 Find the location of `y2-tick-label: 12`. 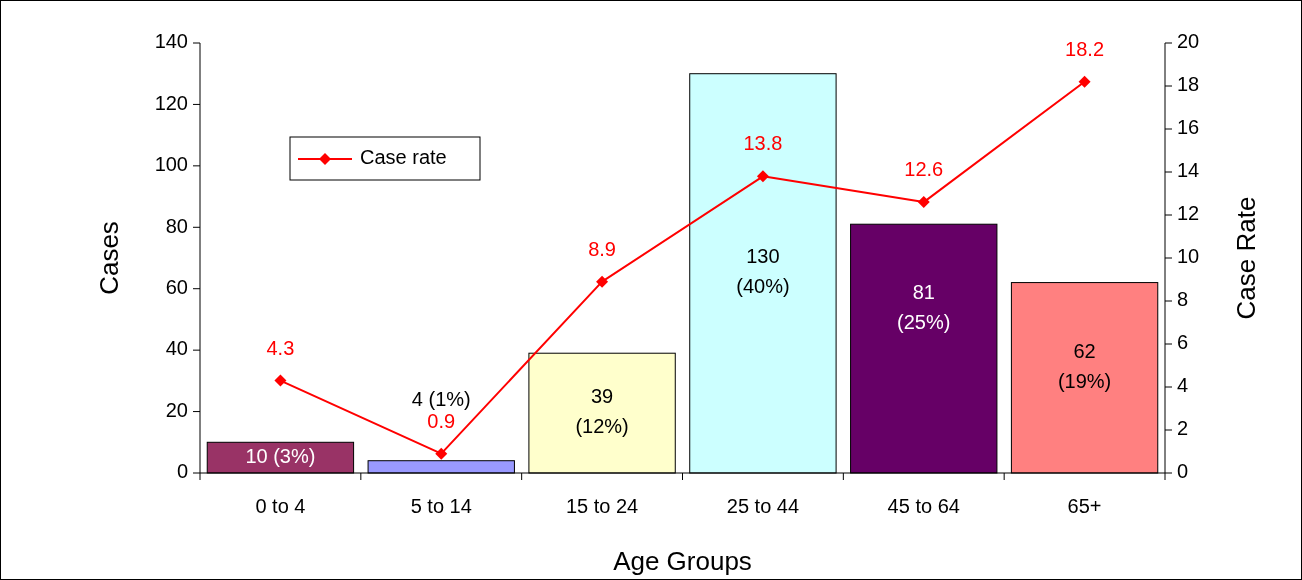

y2-tick-label: 12 is located at coordinates (1188, 213).